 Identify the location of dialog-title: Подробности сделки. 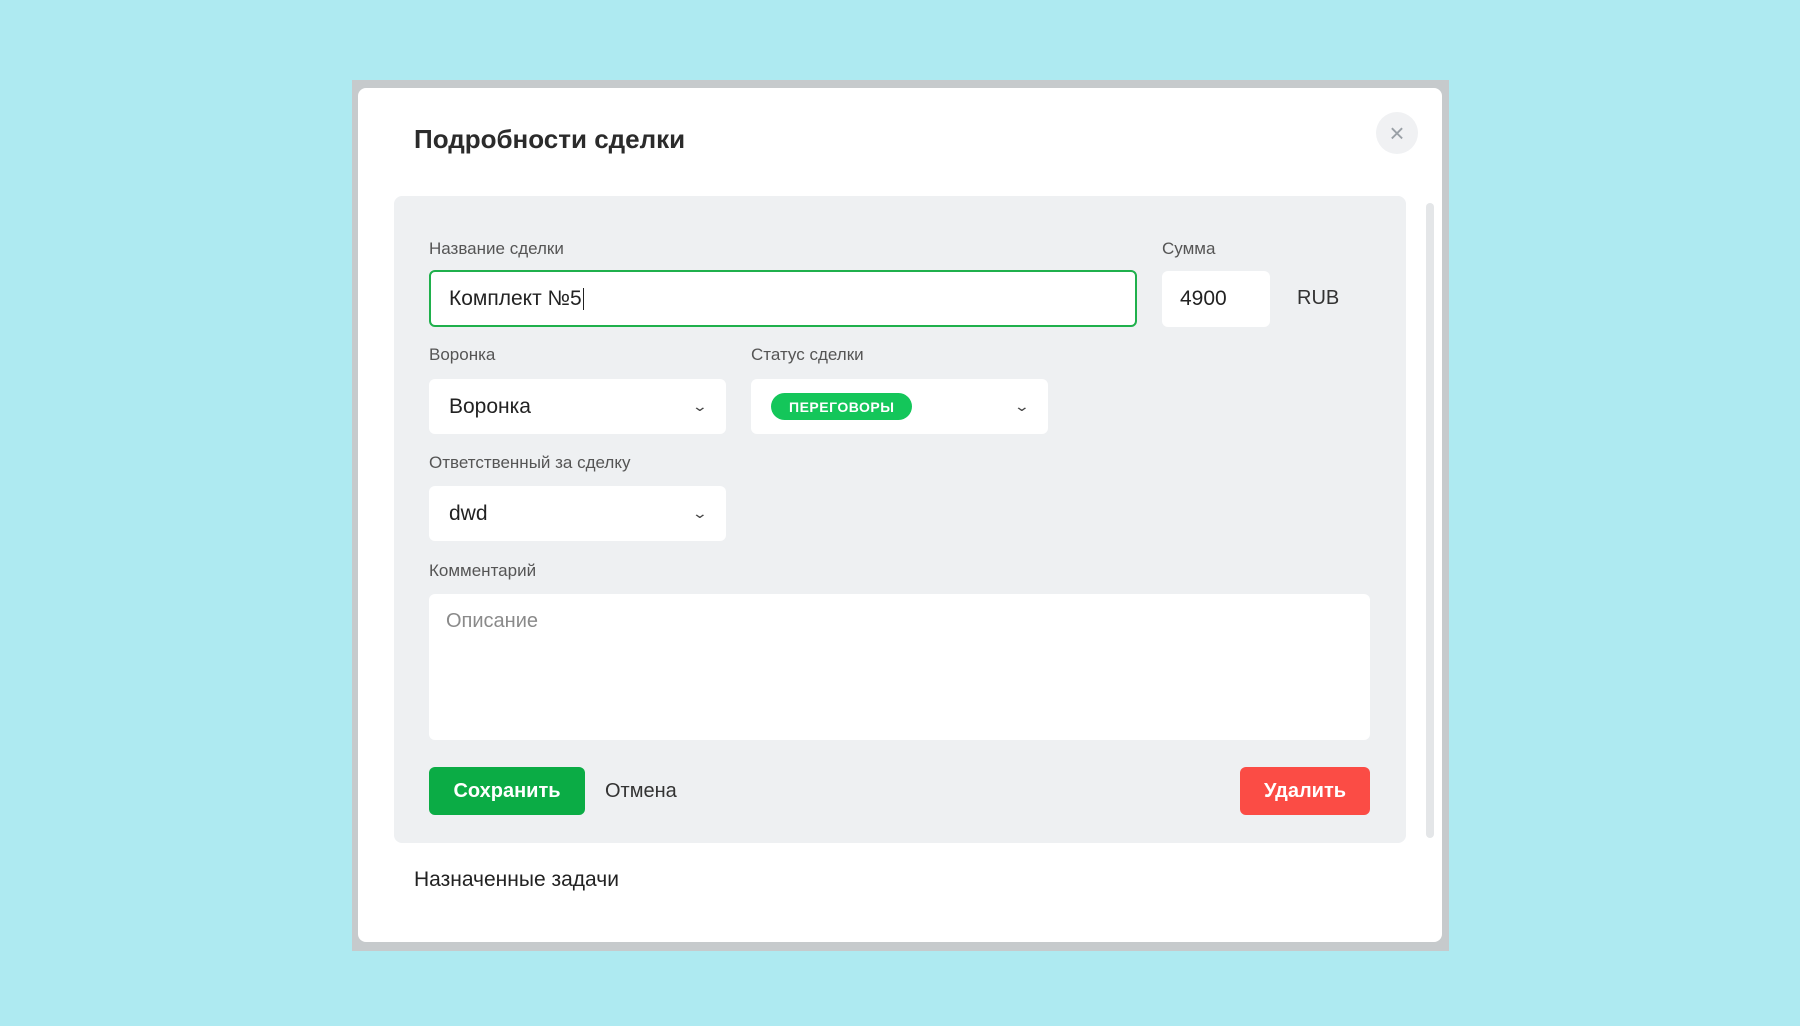
(550, 139).